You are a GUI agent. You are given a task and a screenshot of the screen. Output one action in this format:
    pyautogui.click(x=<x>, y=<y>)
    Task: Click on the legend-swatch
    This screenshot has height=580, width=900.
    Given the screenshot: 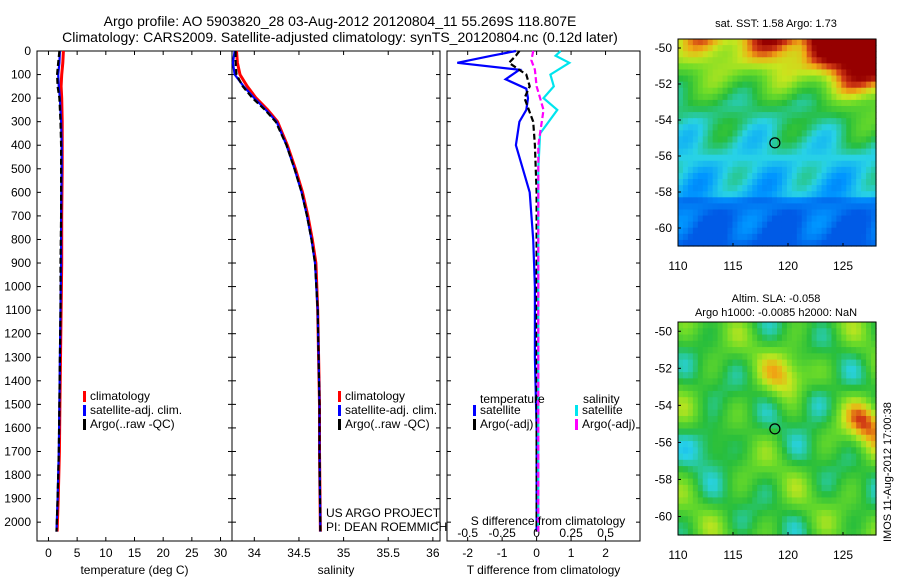 What is the action you would take?
    pyautogui.click(x=84, y=396)
    